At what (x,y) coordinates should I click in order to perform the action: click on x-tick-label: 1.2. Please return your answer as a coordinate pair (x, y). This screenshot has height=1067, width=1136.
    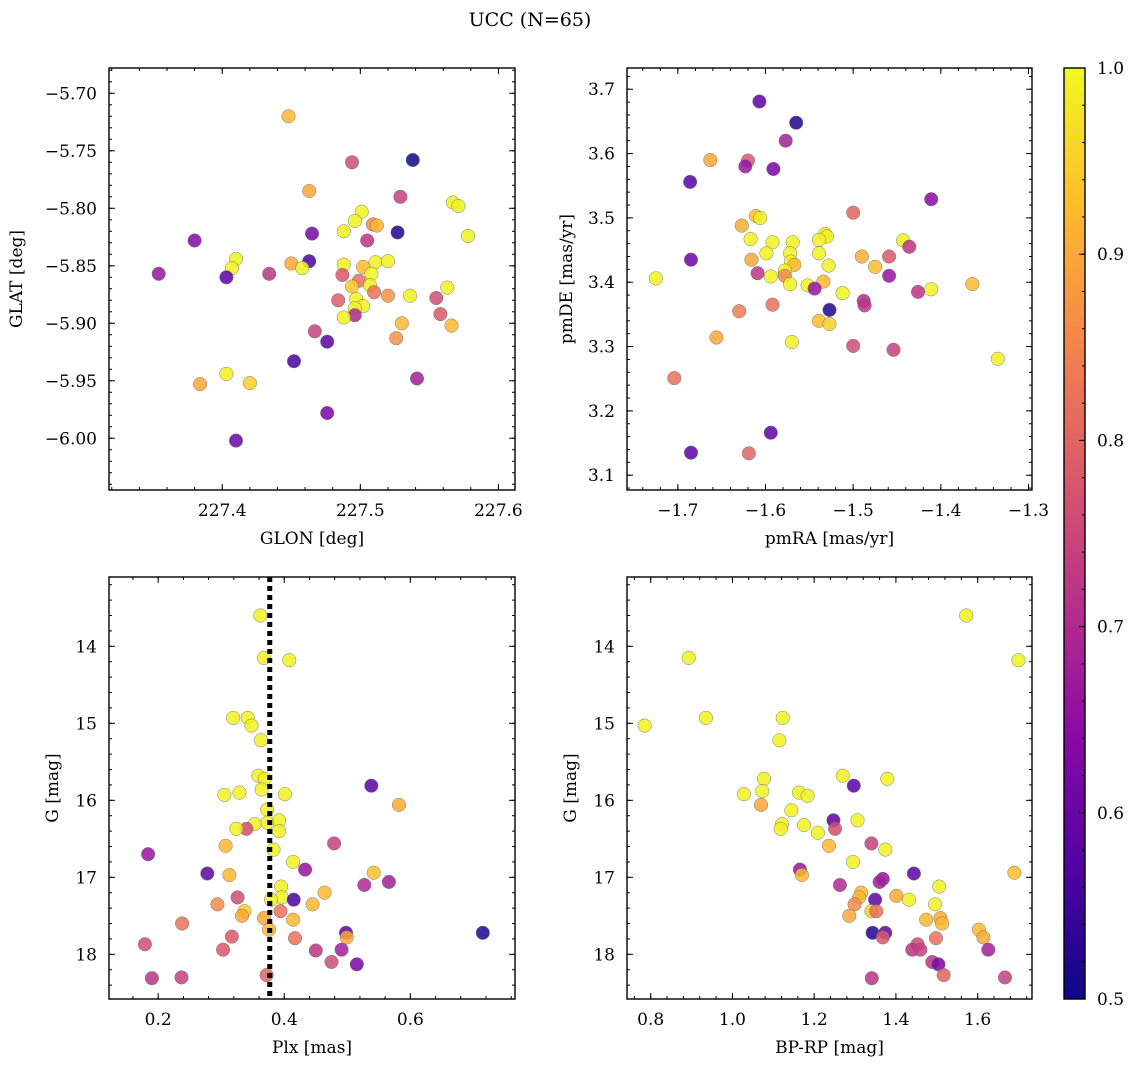
    Looking at the image, I should click on (814, 1020).